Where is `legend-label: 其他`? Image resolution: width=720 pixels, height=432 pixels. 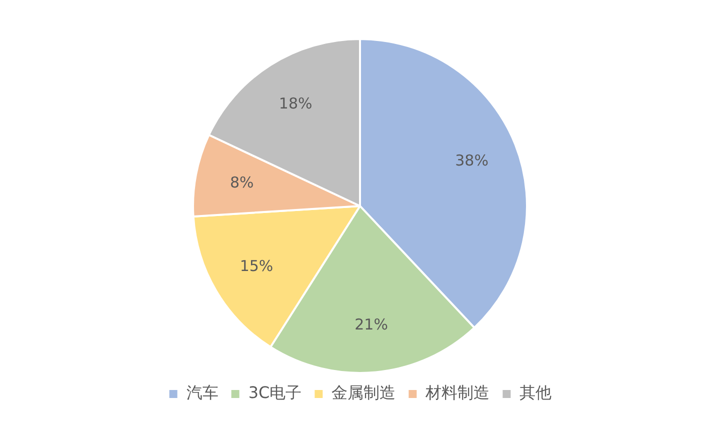
legend-label: 其他 is located at coordinates (536, 392).